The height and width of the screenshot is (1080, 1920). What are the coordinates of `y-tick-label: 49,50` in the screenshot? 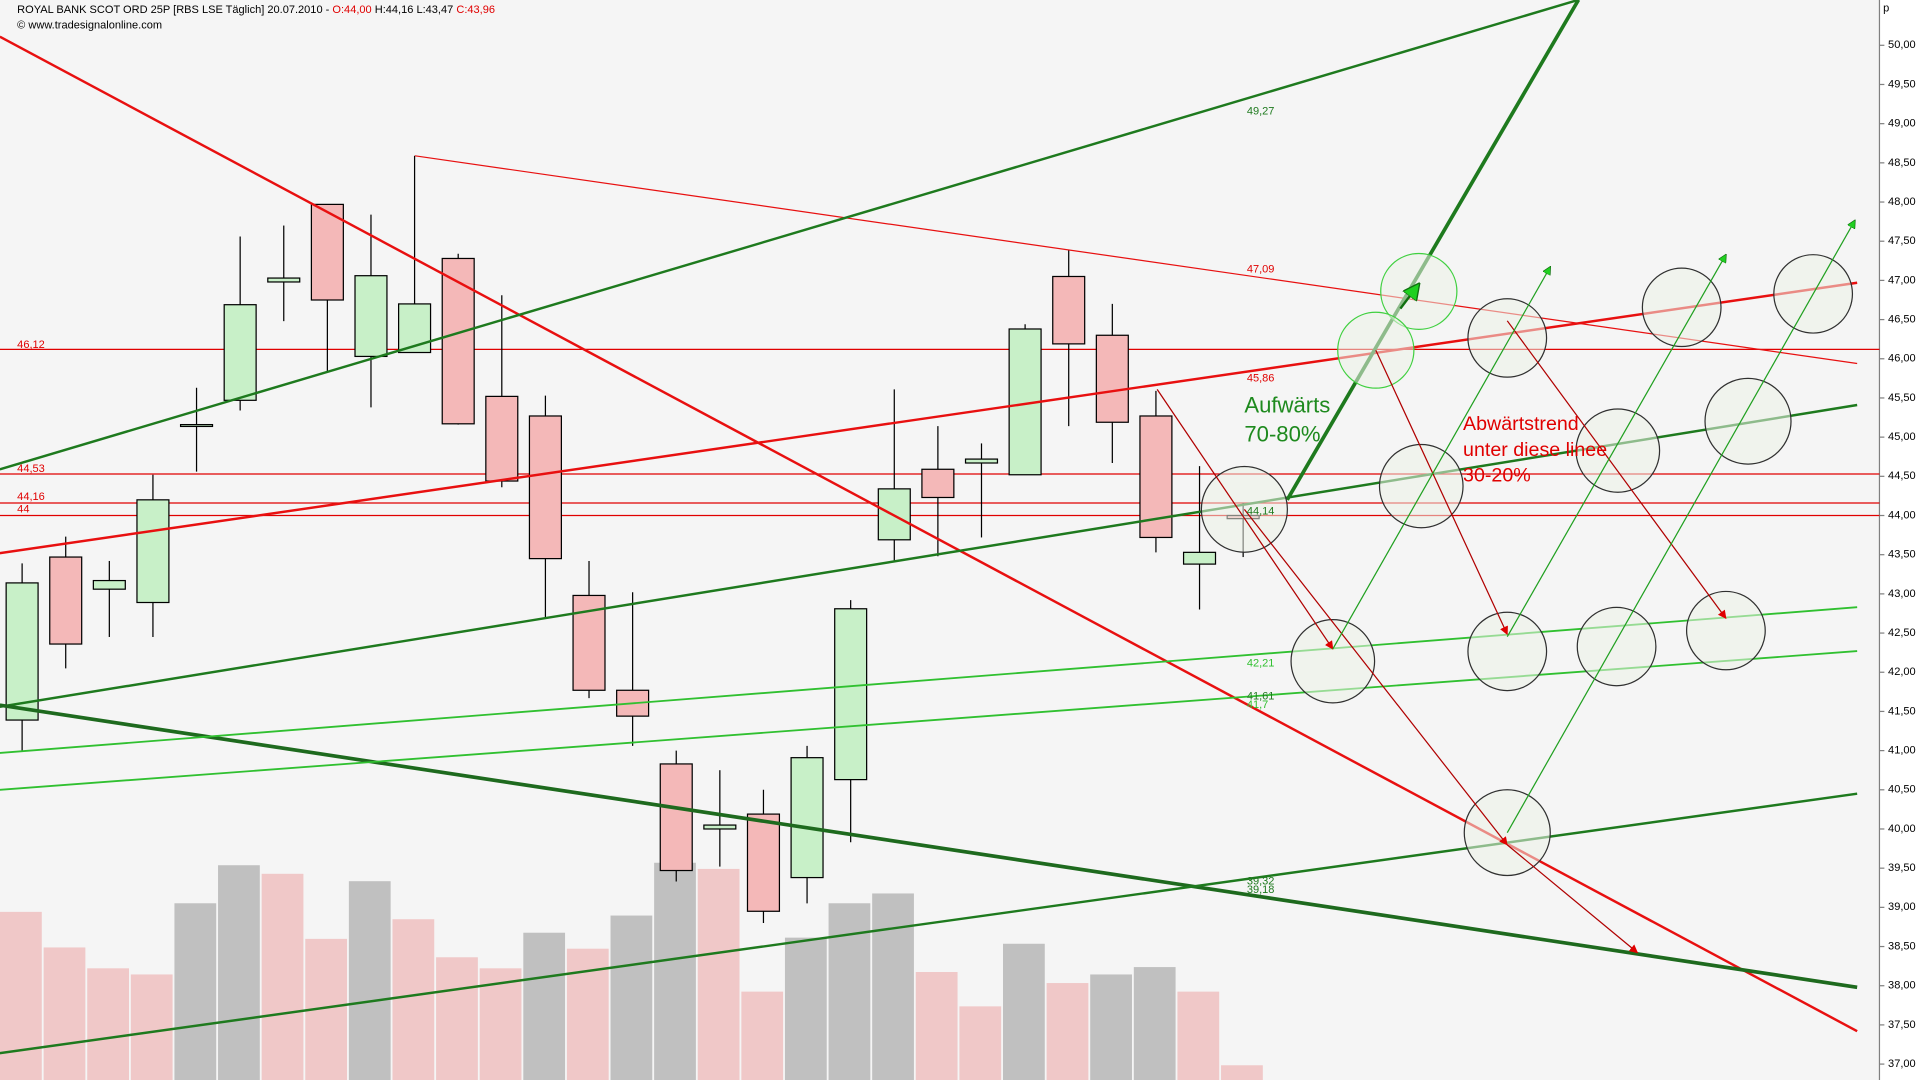 It's located at (1902, 84).